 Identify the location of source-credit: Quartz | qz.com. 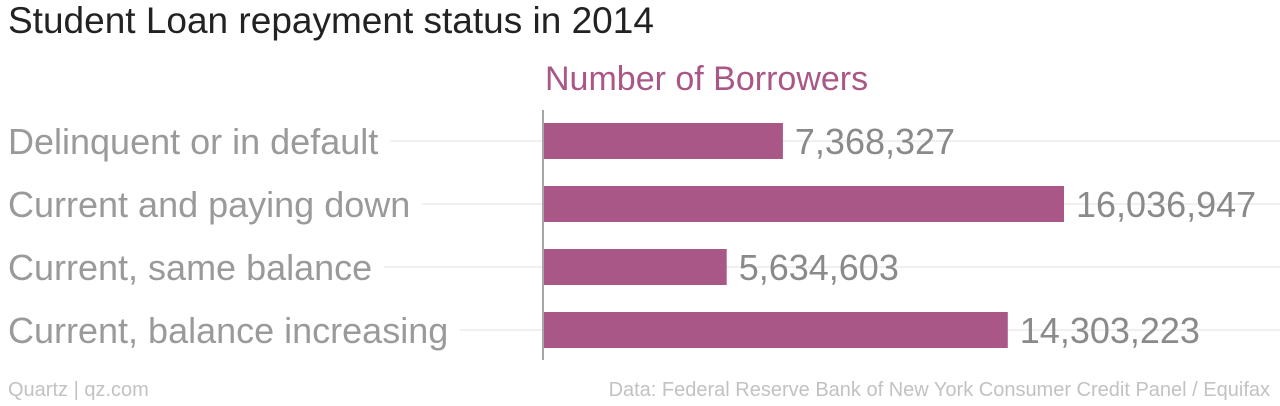
(78, 390).